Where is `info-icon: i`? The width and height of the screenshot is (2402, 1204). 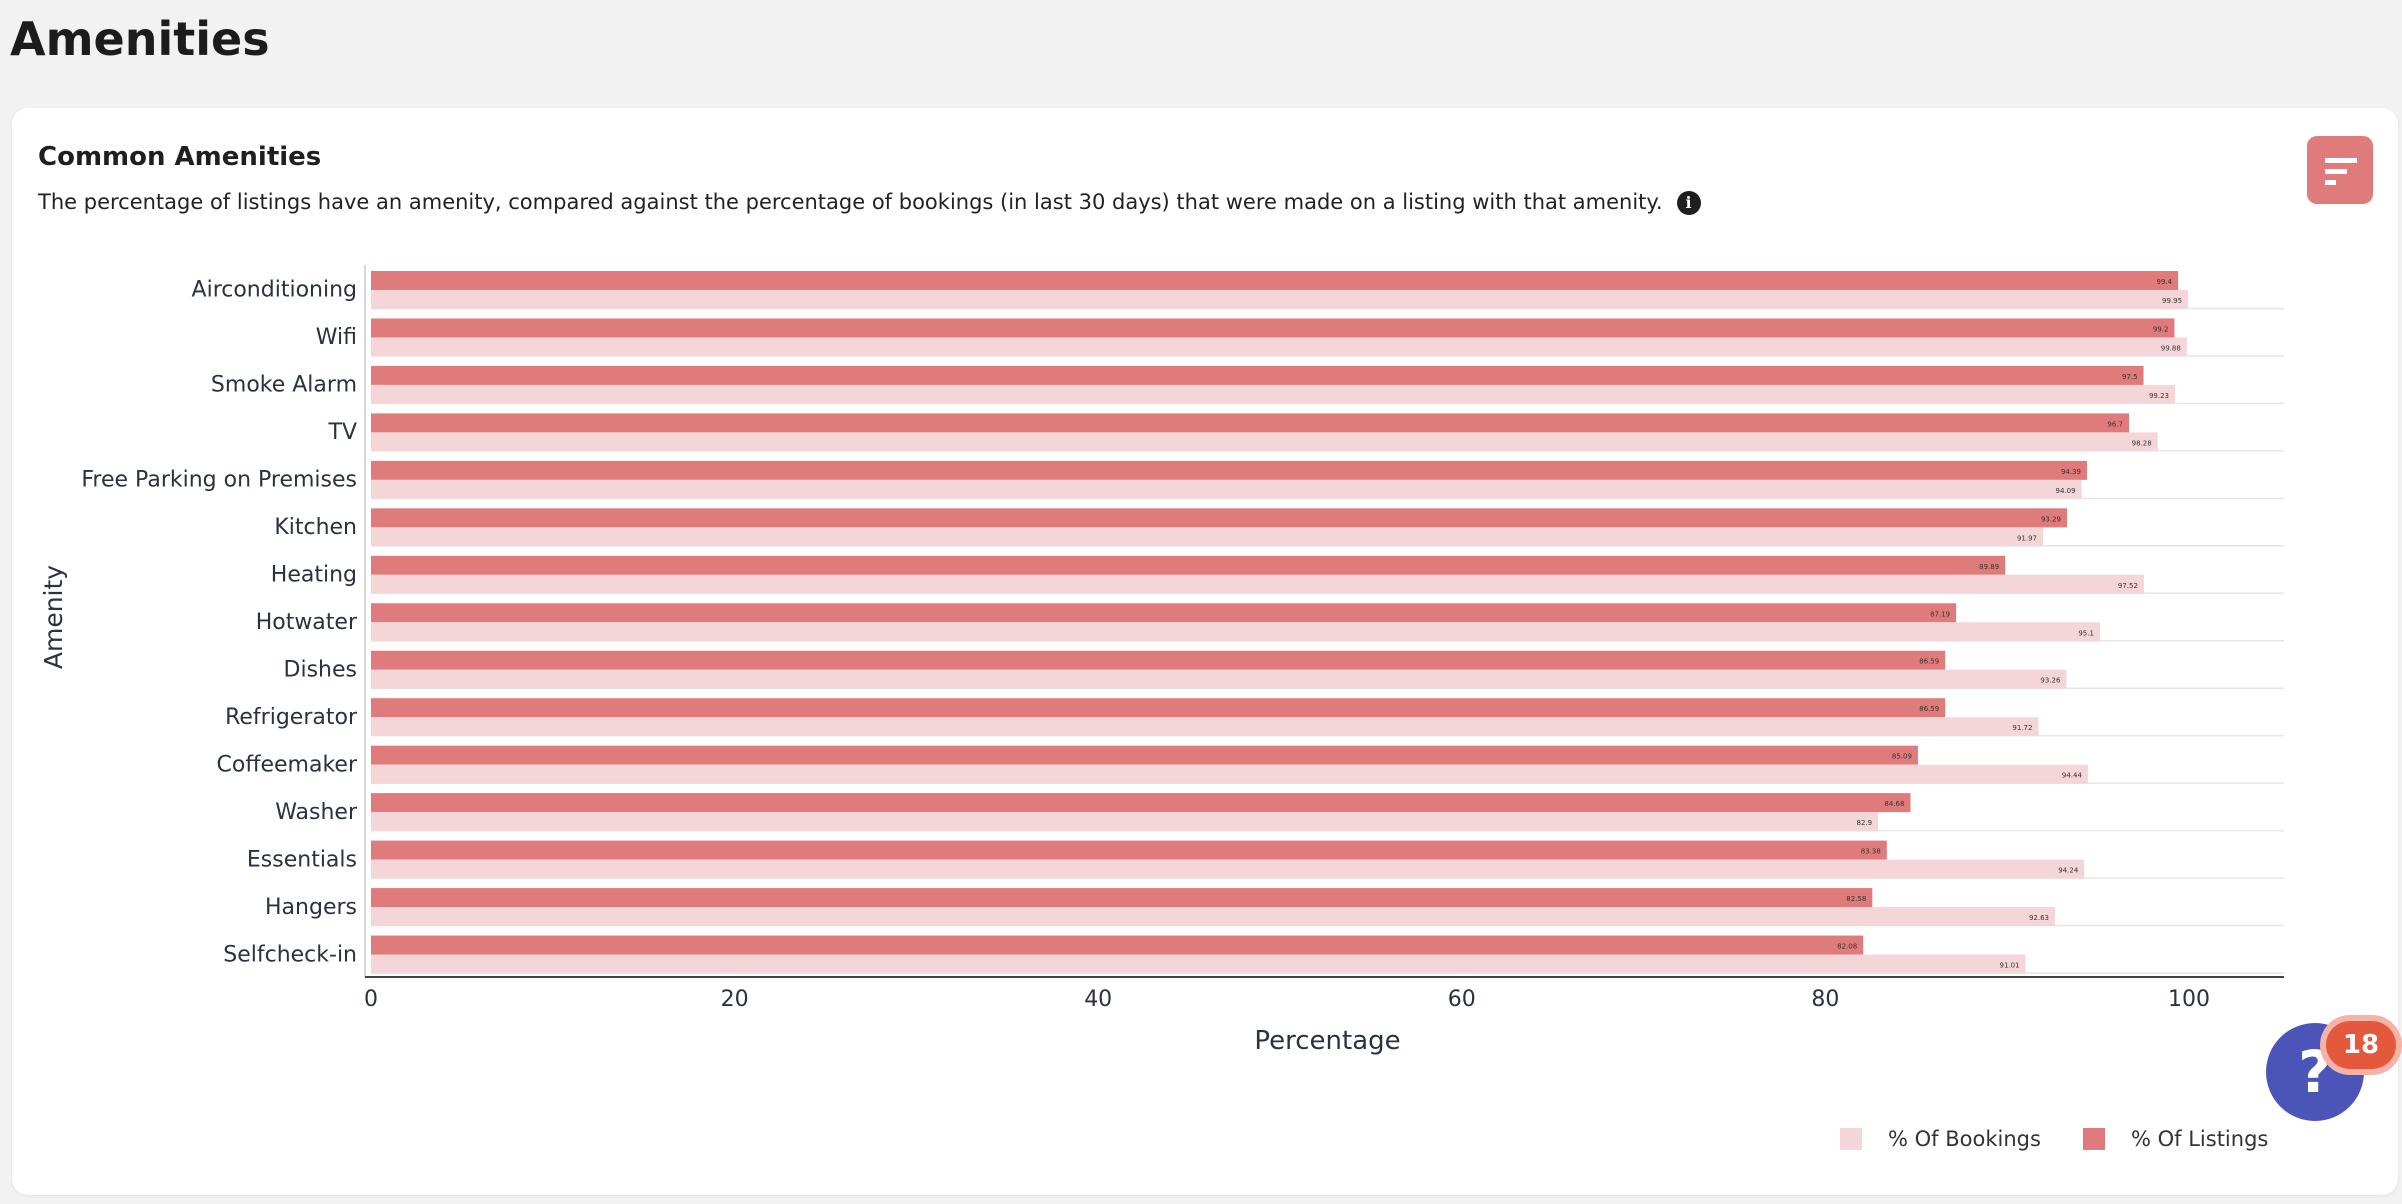
info-icon: i is located at coordinates (1688, 203).